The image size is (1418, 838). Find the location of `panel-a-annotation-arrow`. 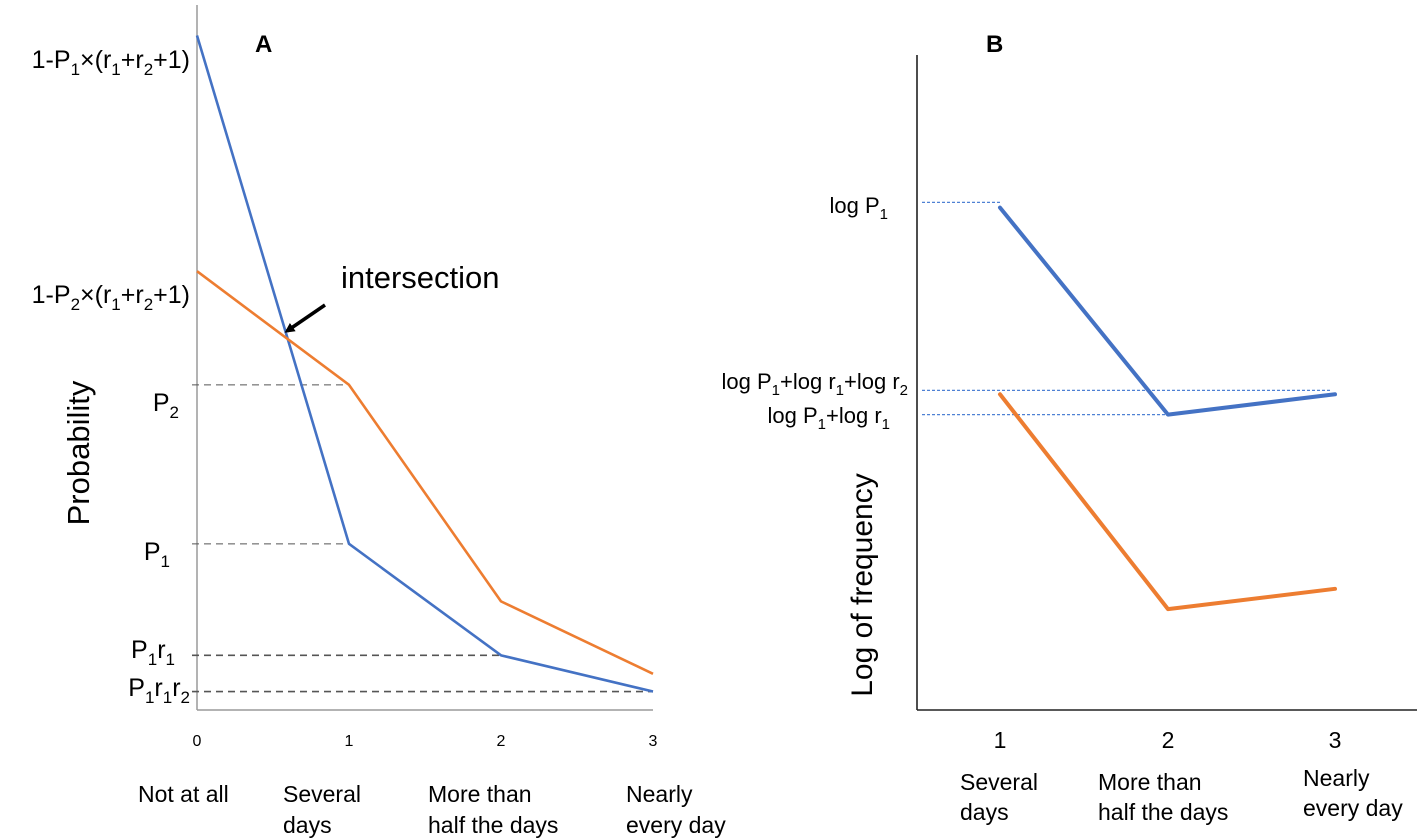

panel-a-annotation-arrow is located at coordinates (305, 318).